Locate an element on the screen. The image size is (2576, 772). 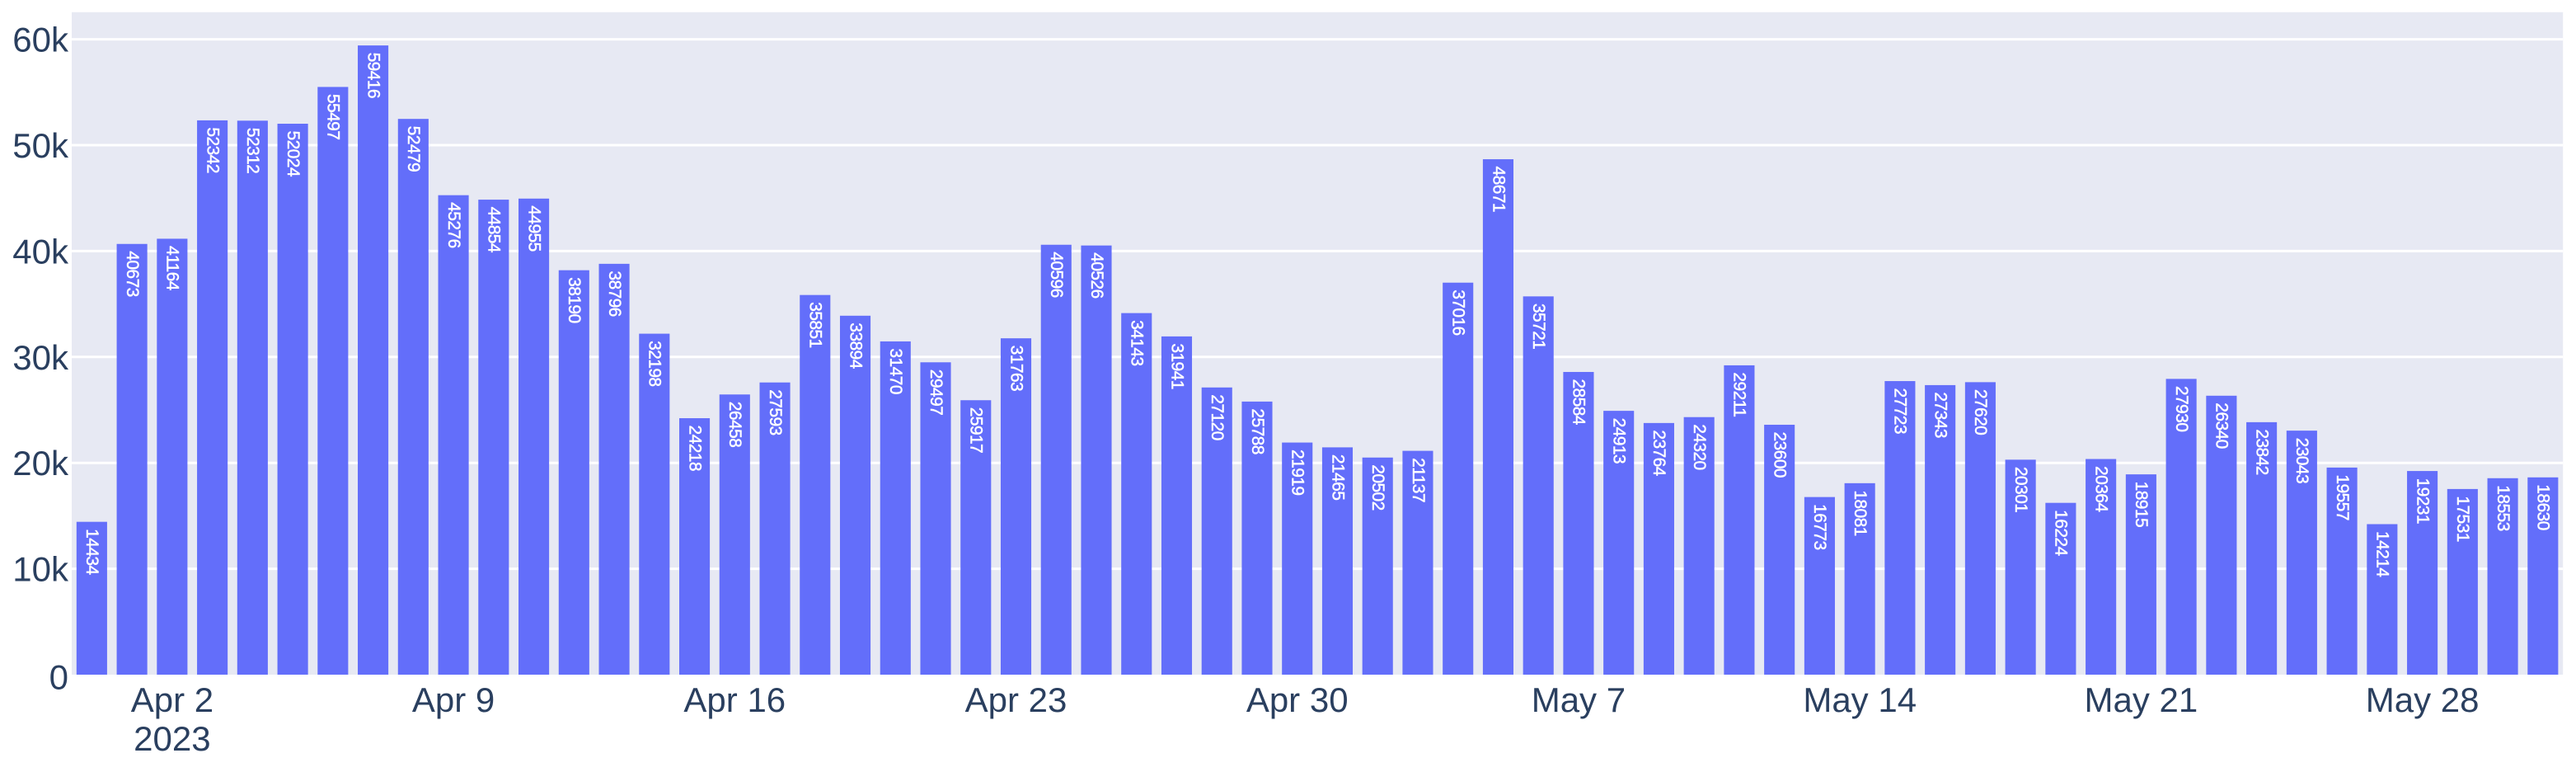
svg-text: 21137 is located at coordinates (1418, 480).